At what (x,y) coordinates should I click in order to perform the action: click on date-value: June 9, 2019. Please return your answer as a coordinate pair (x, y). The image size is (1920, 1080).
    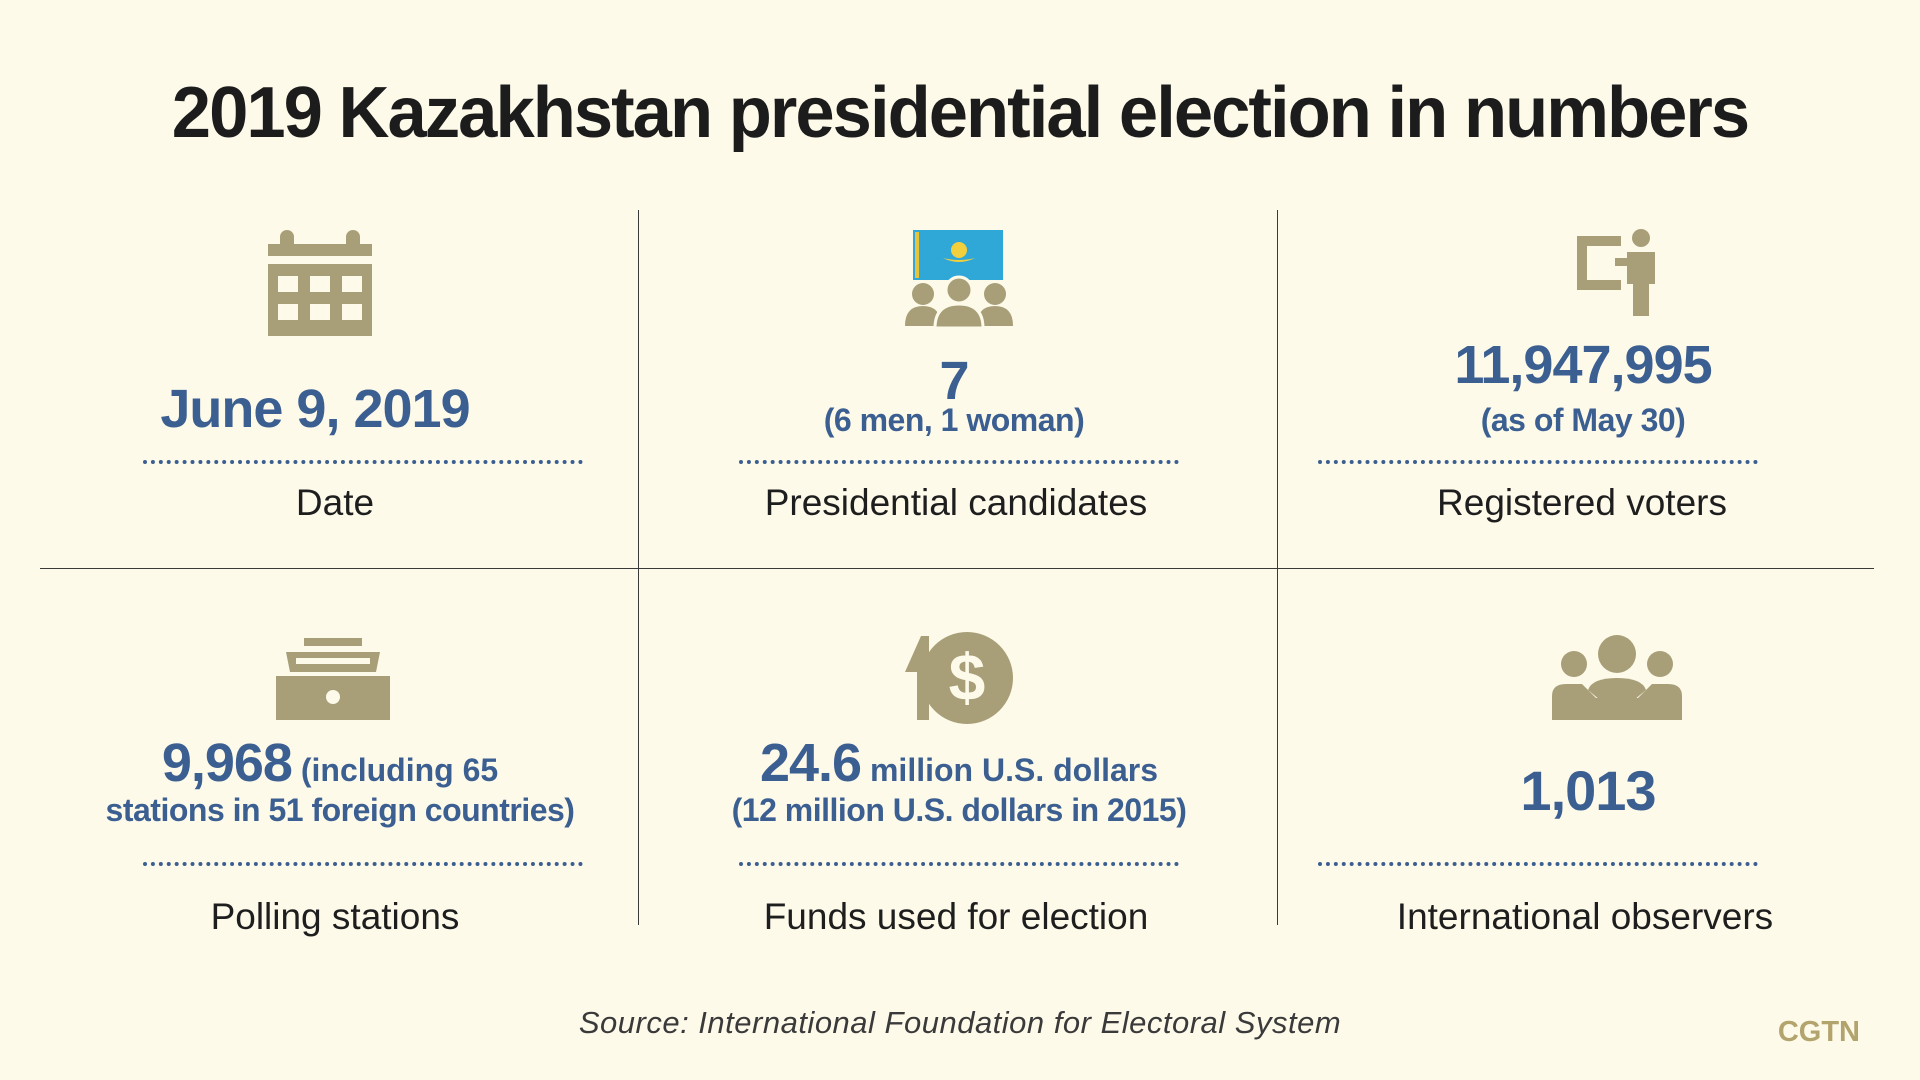
    Looking at the image, I should click on (315, 409).